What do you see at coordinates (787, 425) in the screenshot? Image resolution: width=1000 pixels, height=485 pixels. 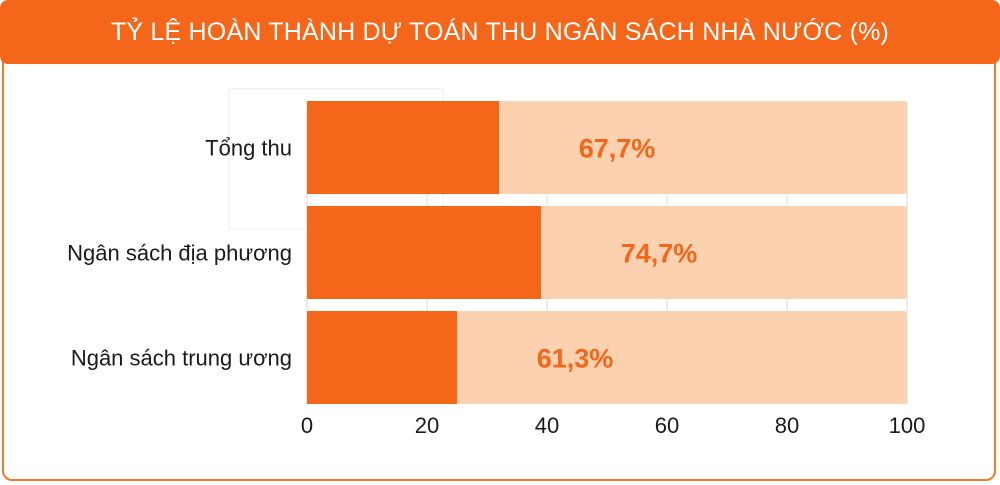 I see `x-tick-label: 80` at bounding box center [787, 425].